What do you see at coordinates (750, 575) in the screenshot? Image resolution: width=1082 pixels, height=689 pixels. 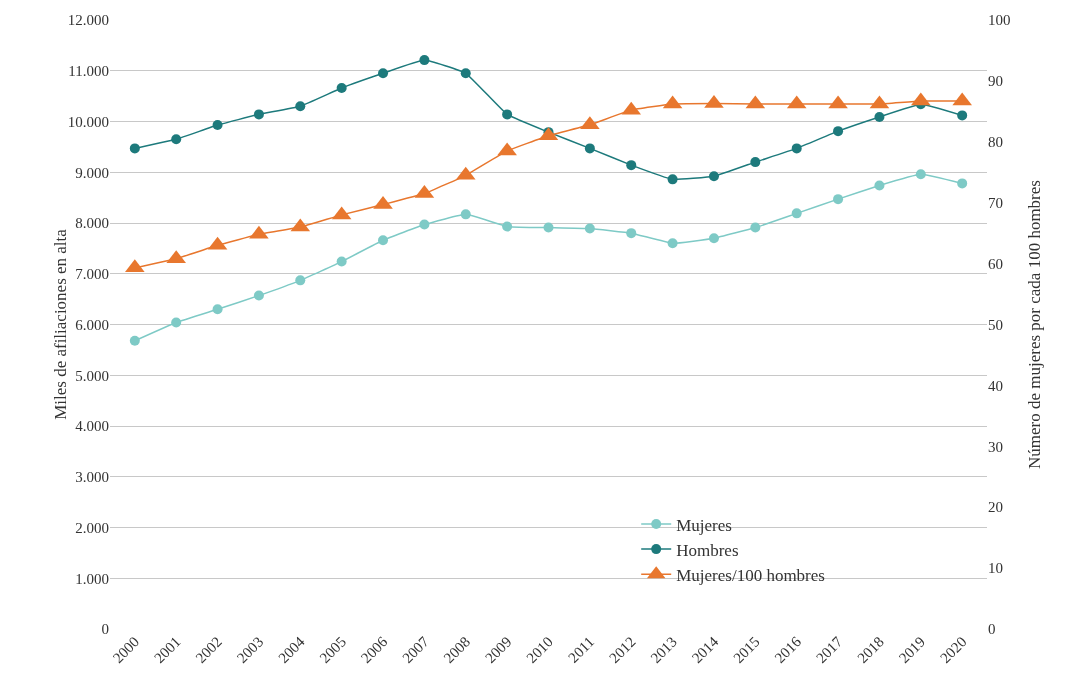 I see `legend-label: Mujeres/100 hombres` at bounding box center [750, 575].